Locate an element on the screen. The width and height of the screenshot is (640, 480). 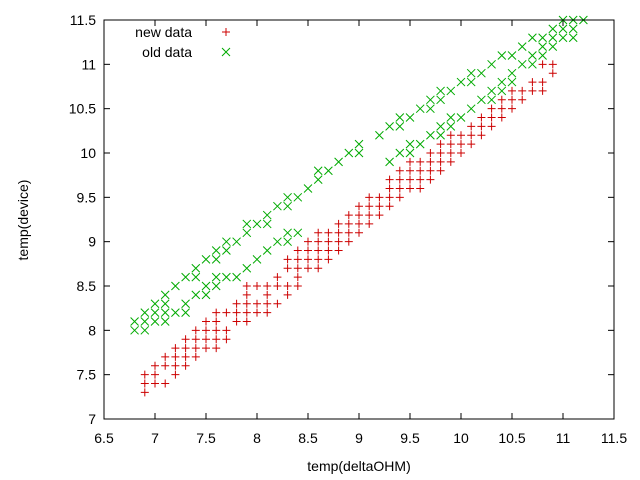
y-tick-label: 7 is located at coordinates (92, 419).